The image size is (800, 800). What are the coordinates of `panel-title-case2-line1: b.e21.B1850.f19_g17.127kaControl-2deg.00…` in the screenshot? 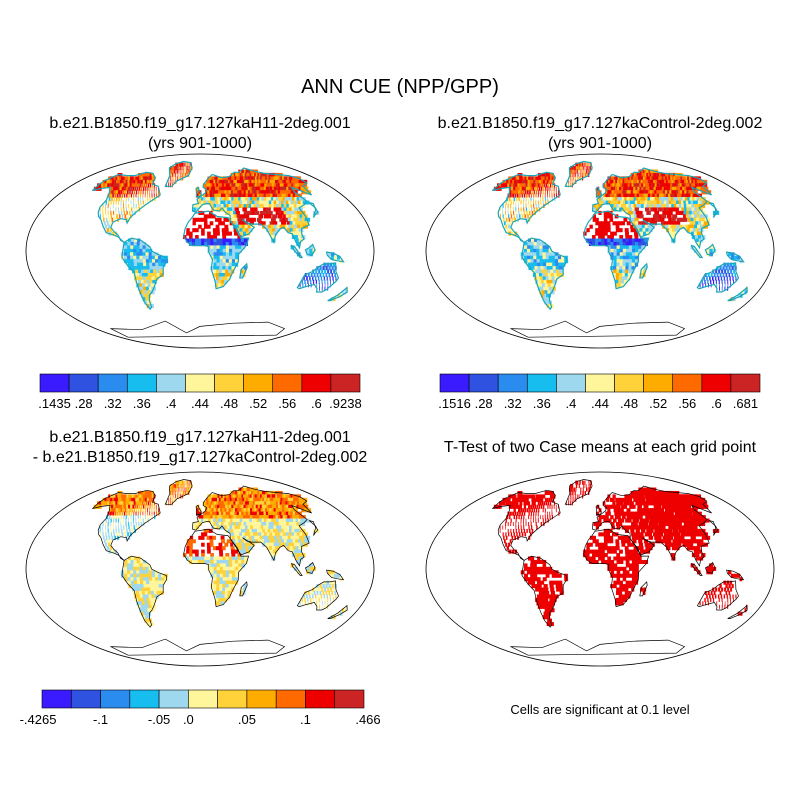 It's located at (600, 123).